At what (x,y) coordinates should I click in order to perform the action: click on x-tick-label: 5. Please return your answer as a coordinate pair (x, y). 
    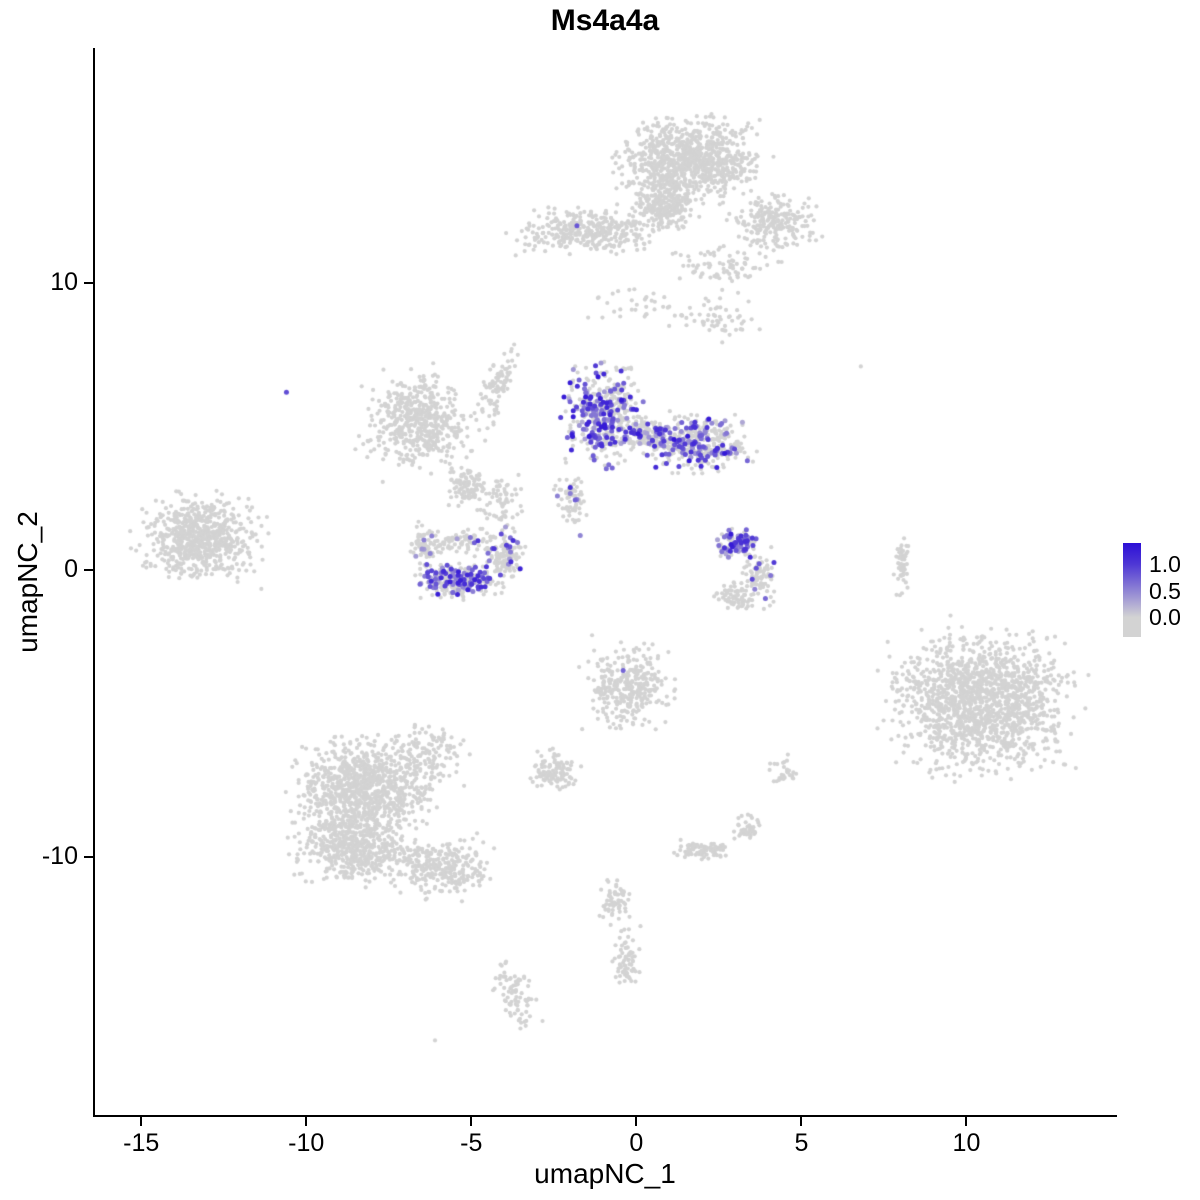
    Looking at the image, I should click on (801, 1143).